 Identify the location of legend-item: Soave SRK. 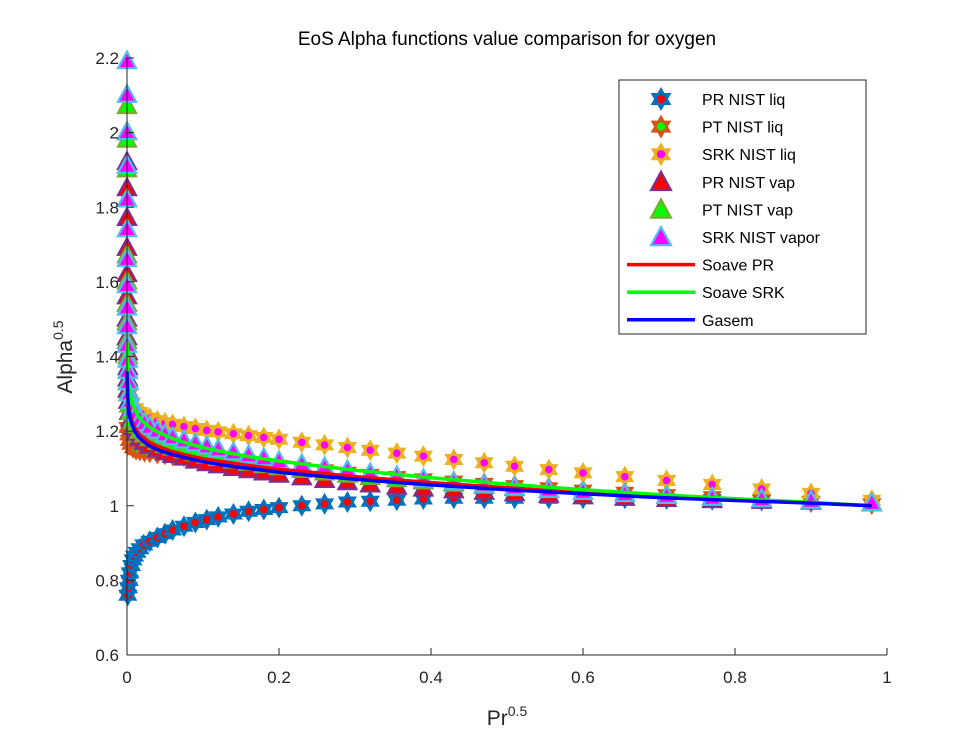
(706, 293).